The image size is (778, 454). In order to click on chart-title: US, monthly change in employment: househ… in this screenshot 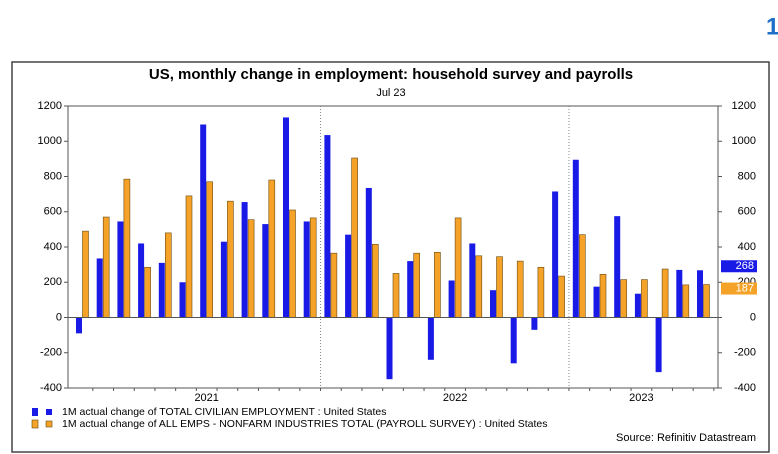, I will do `click(391, 74)`.